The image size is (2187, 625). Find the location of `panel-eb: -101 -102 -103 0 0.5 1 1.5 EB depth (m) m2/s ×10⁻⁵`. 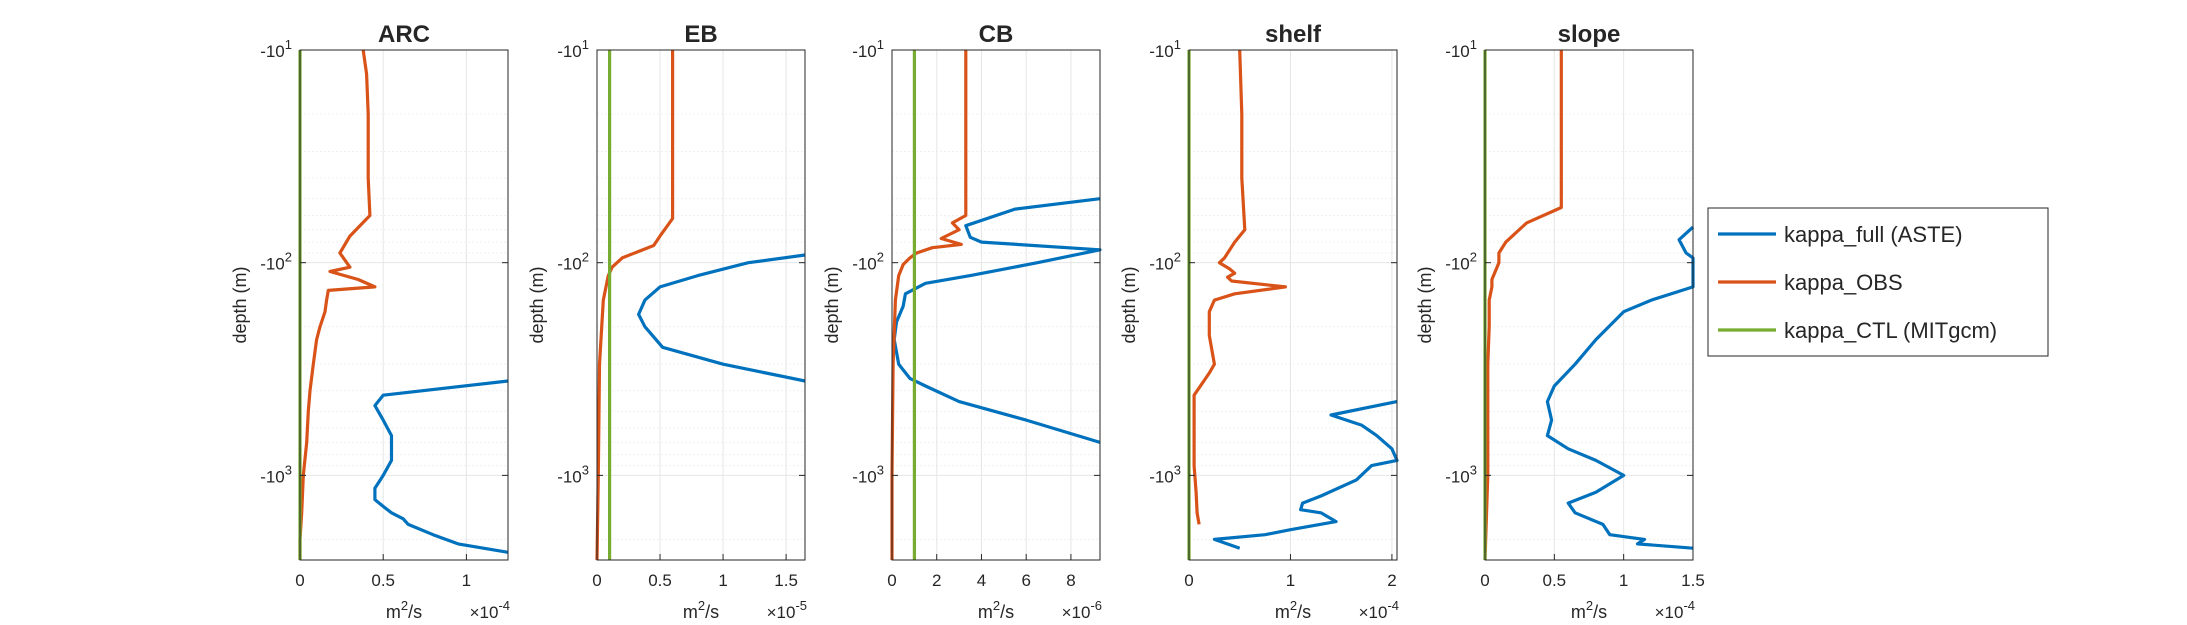

panel-eb: -101 -102 -103 0 0.5 1 1.5 EB depth (m) m2/s ×10⁻⁵ is located at coordinates (667, 321).